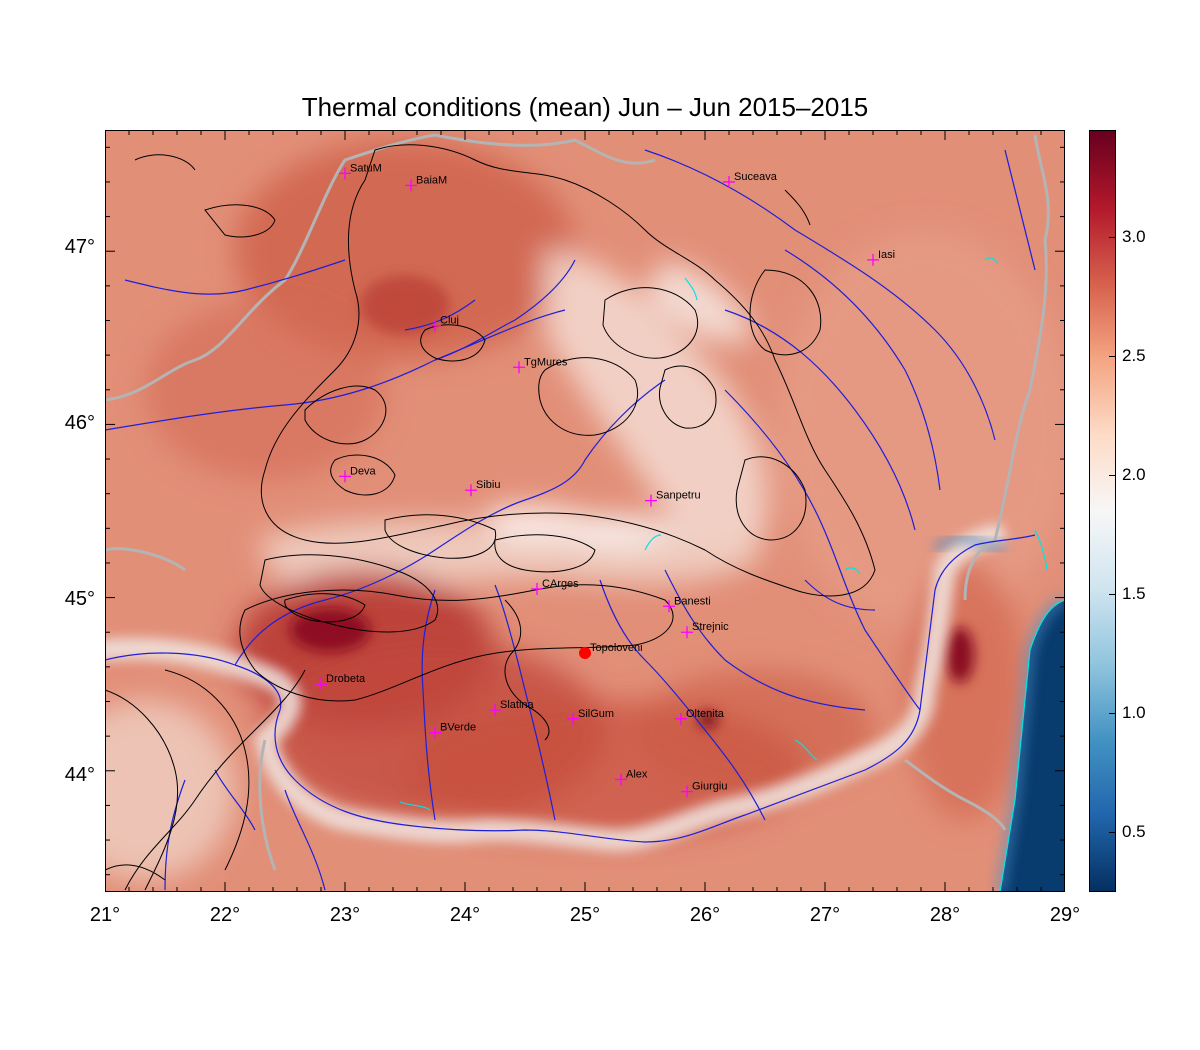 The width and height of the screenshot is (1200, 1050). I want to click on lat-label-44: 44°, so click(79, 775).